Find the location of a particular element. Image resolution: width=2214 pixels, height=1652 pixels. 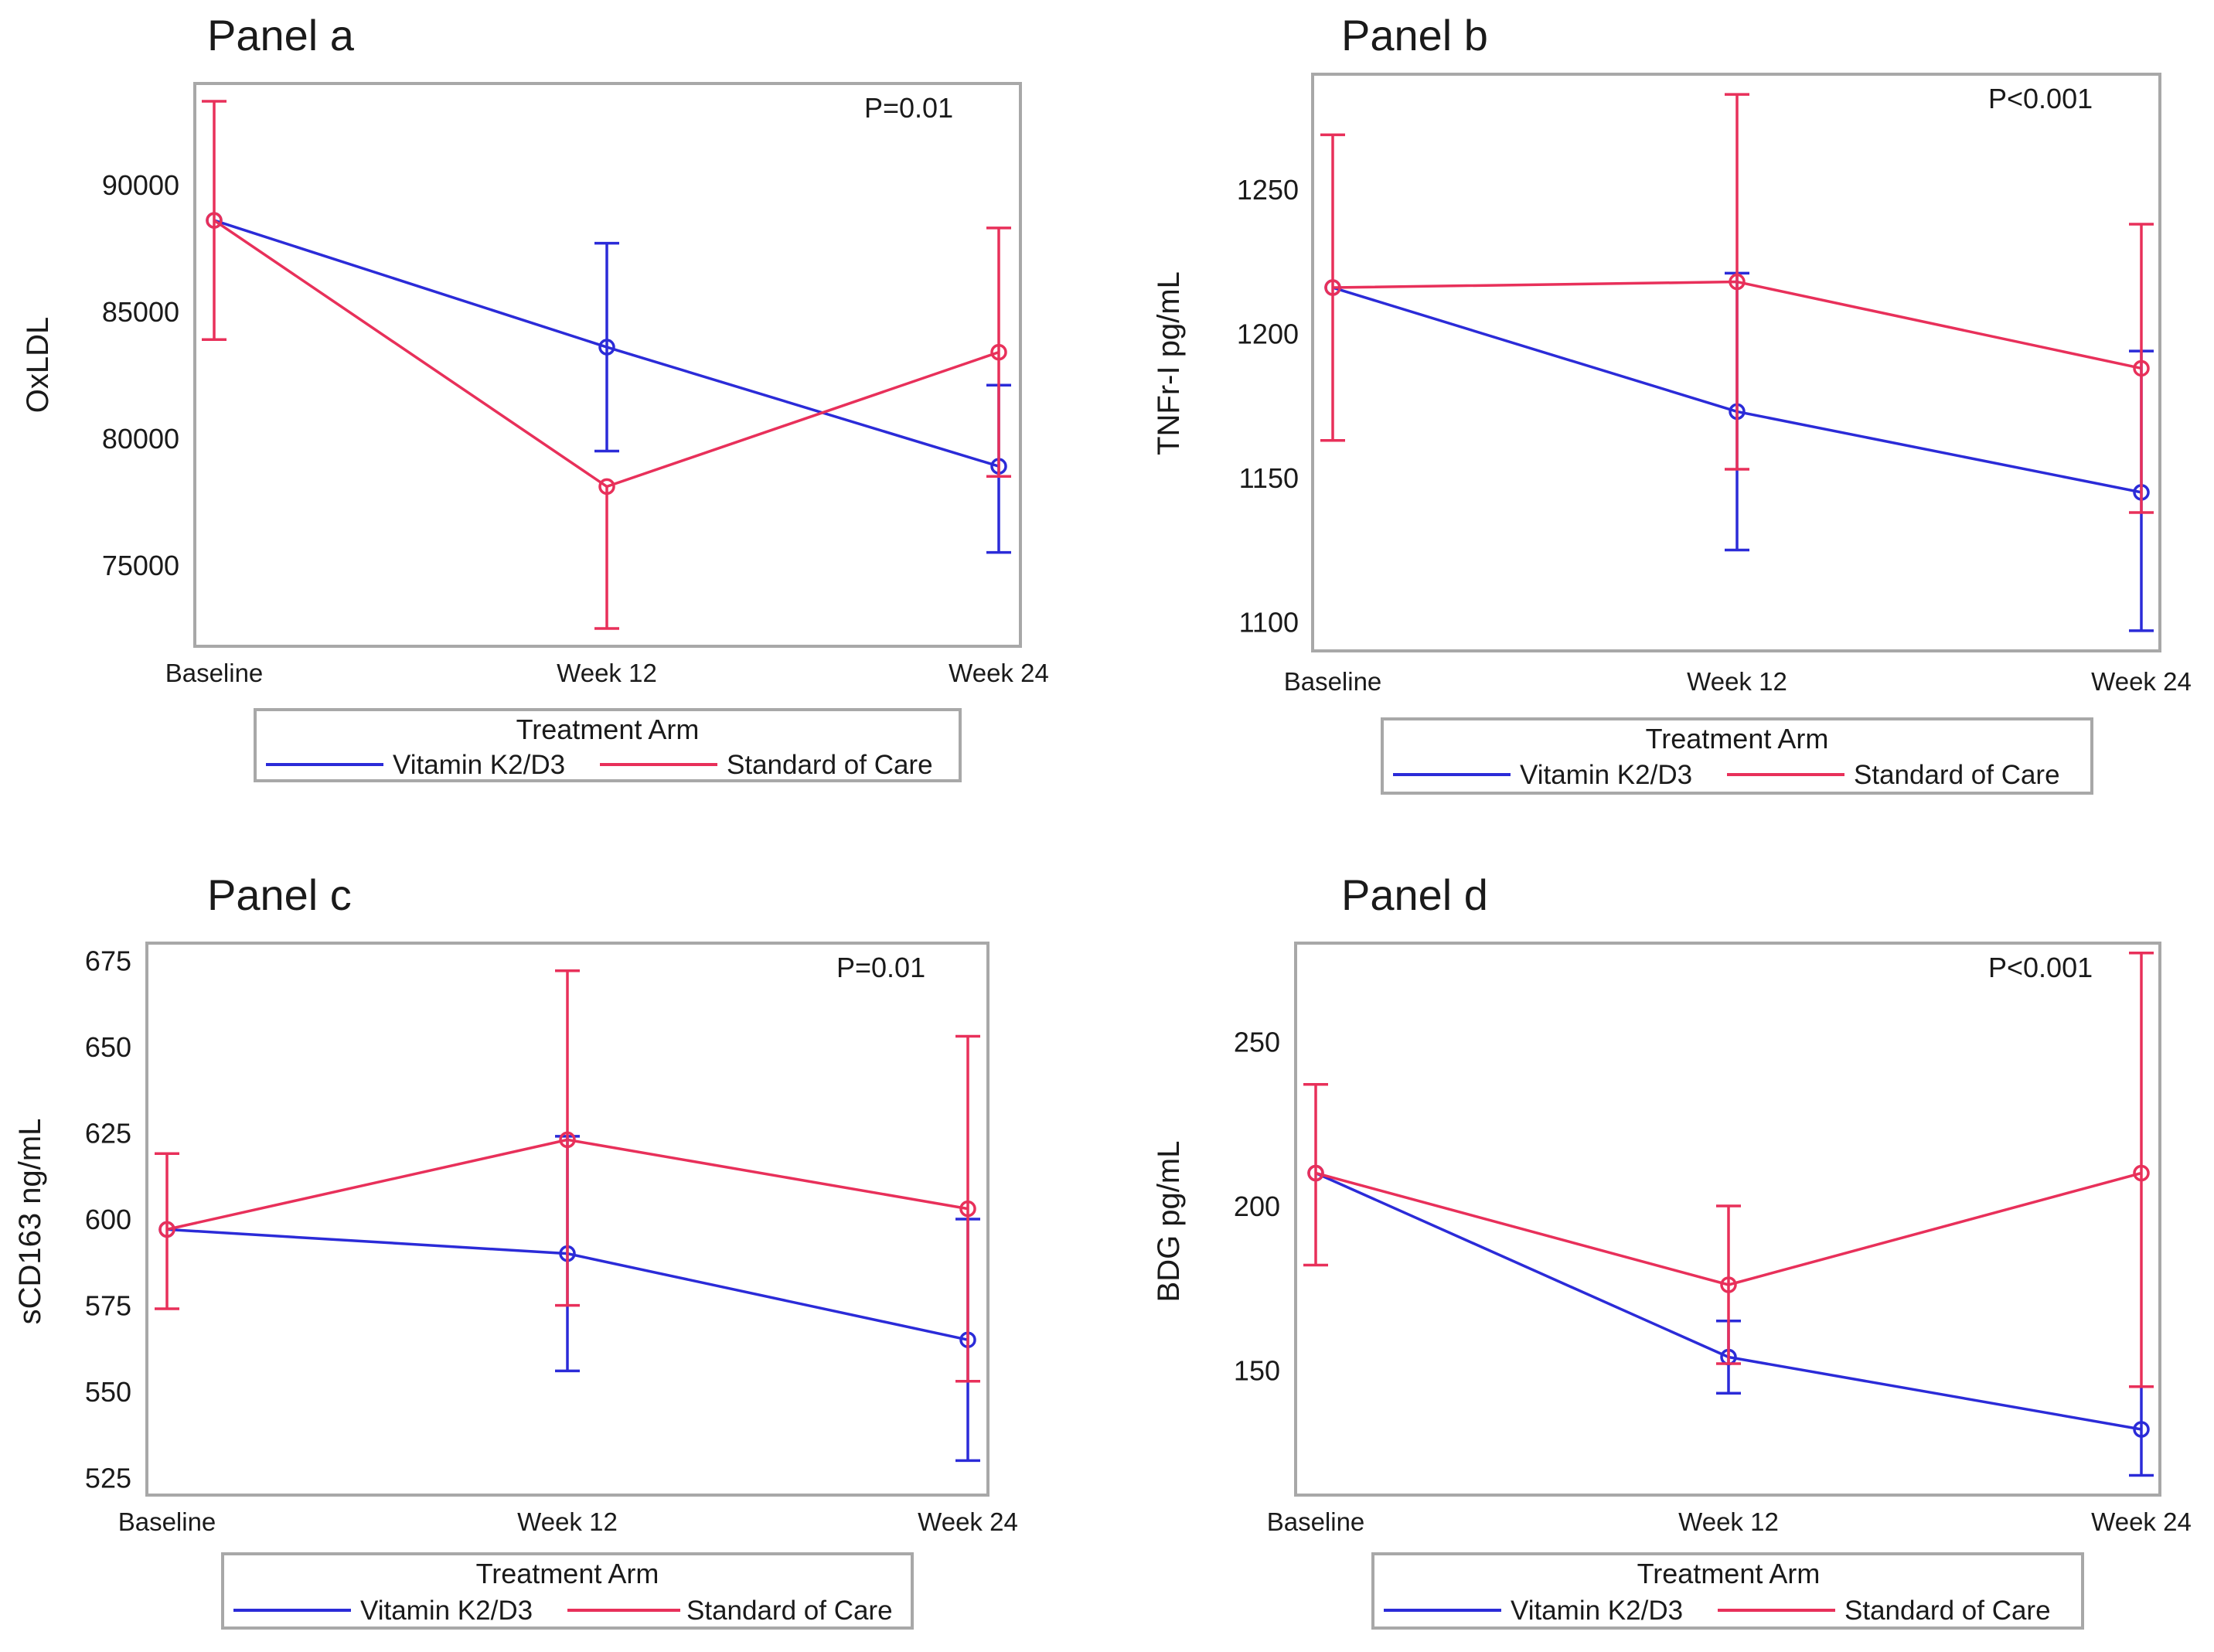

y-tick-label: 1250 is located at coordinates (1268, 190).